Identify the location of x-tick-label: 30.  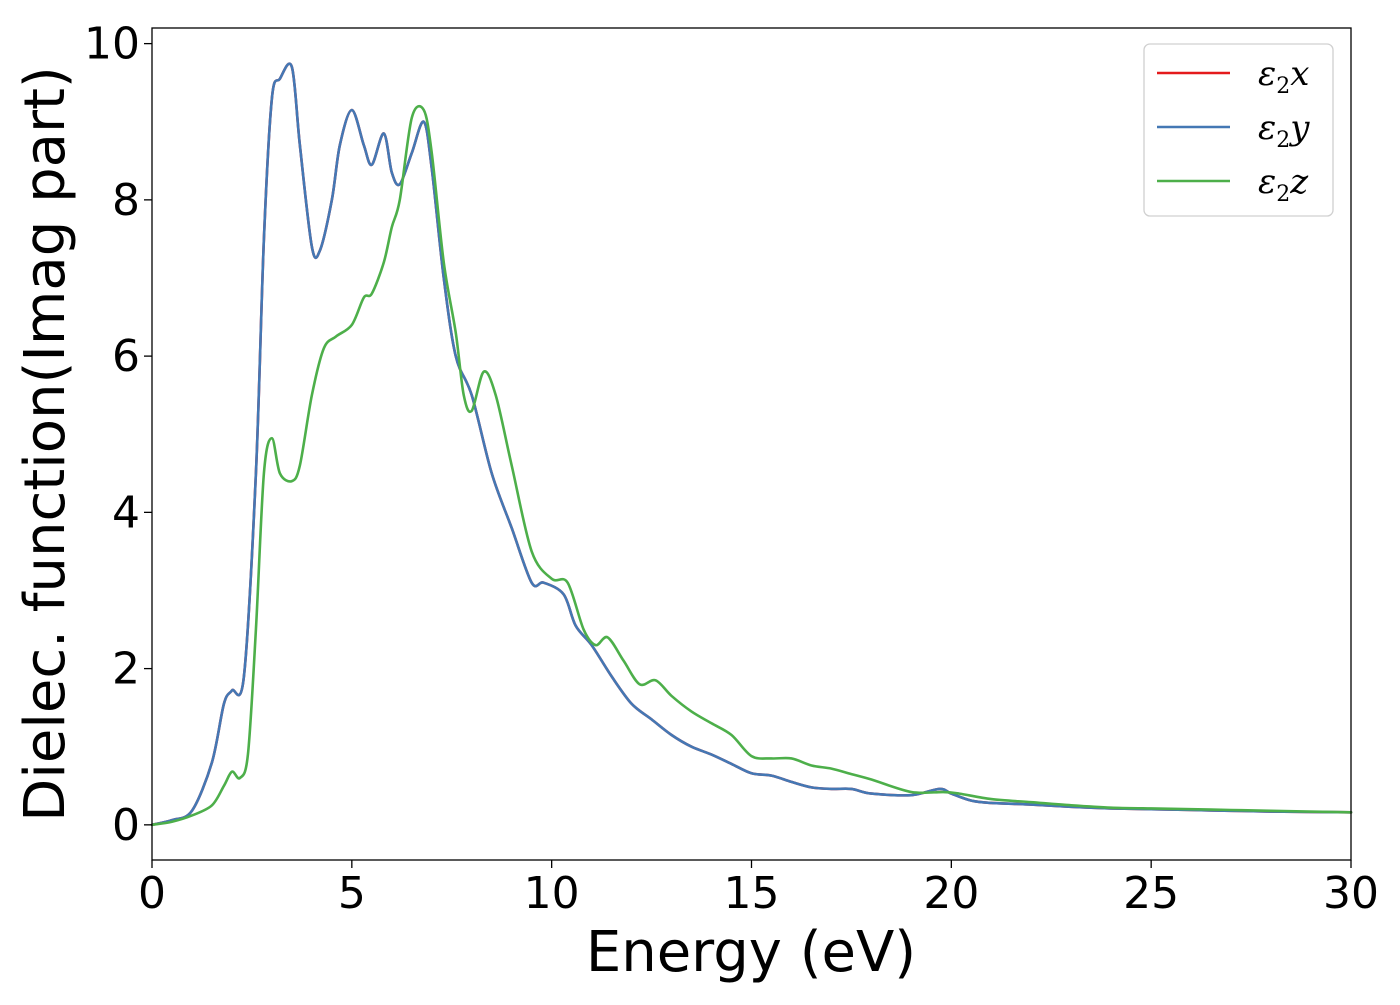
(1351, 893).